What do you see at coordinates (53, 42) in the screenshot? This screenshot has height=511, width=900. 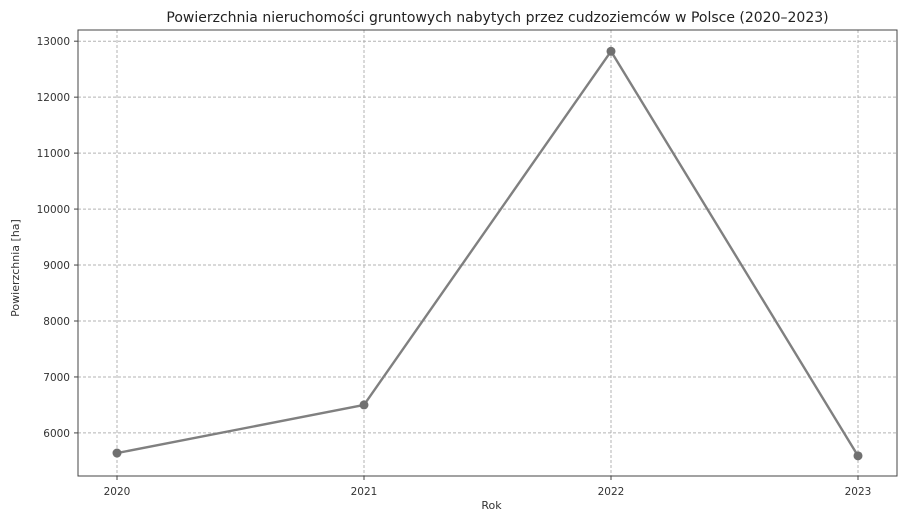 I see `y-tick-label: 13000` at bounding box center [53, 42].